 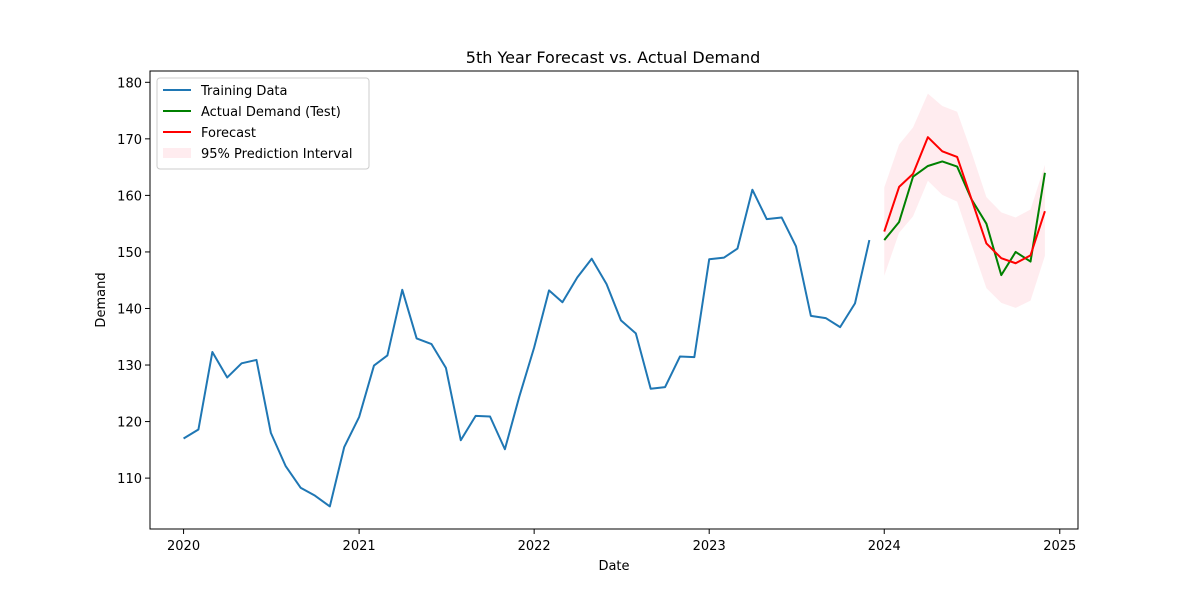 I want to click on legend-label-95-prediction-interval: 95% Prediction Interval, so click(x=277, y=154).